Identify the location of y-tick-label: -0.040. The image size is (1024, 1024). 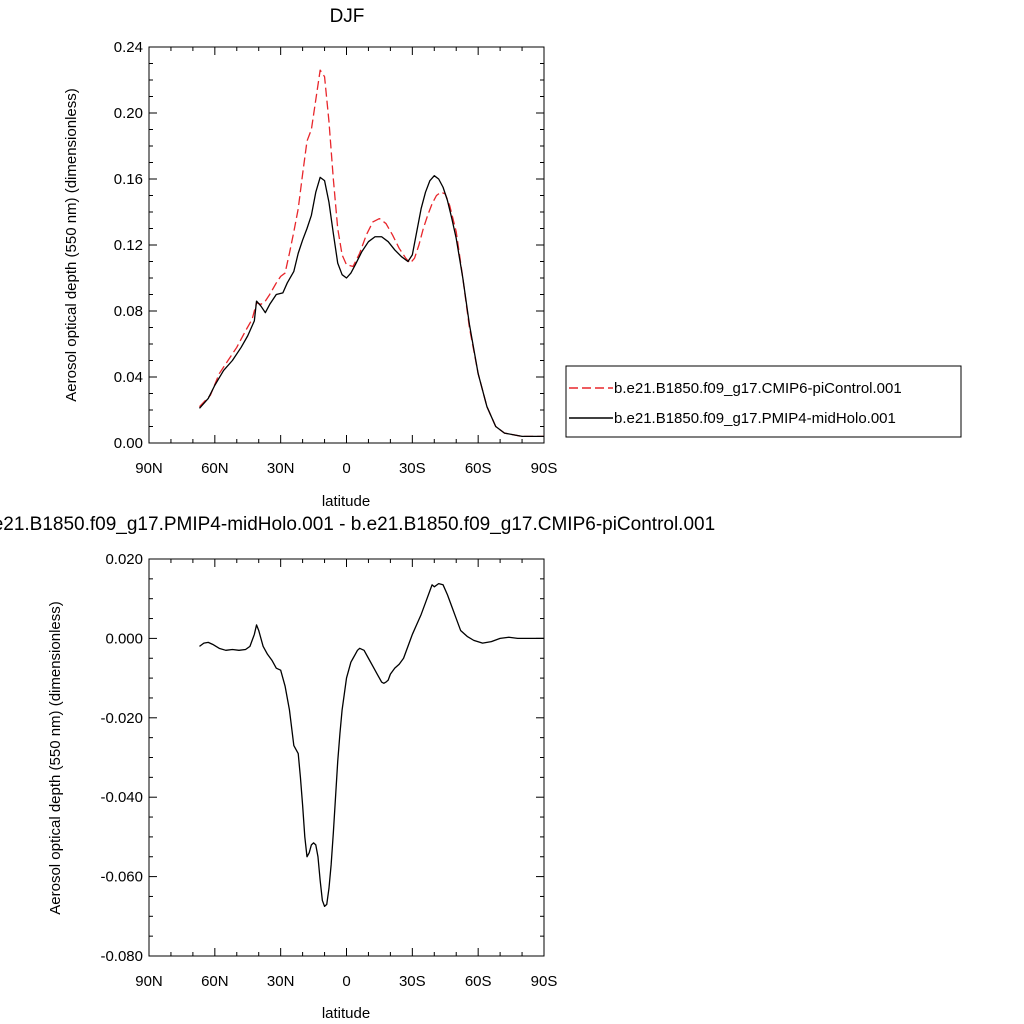
(121, 797).